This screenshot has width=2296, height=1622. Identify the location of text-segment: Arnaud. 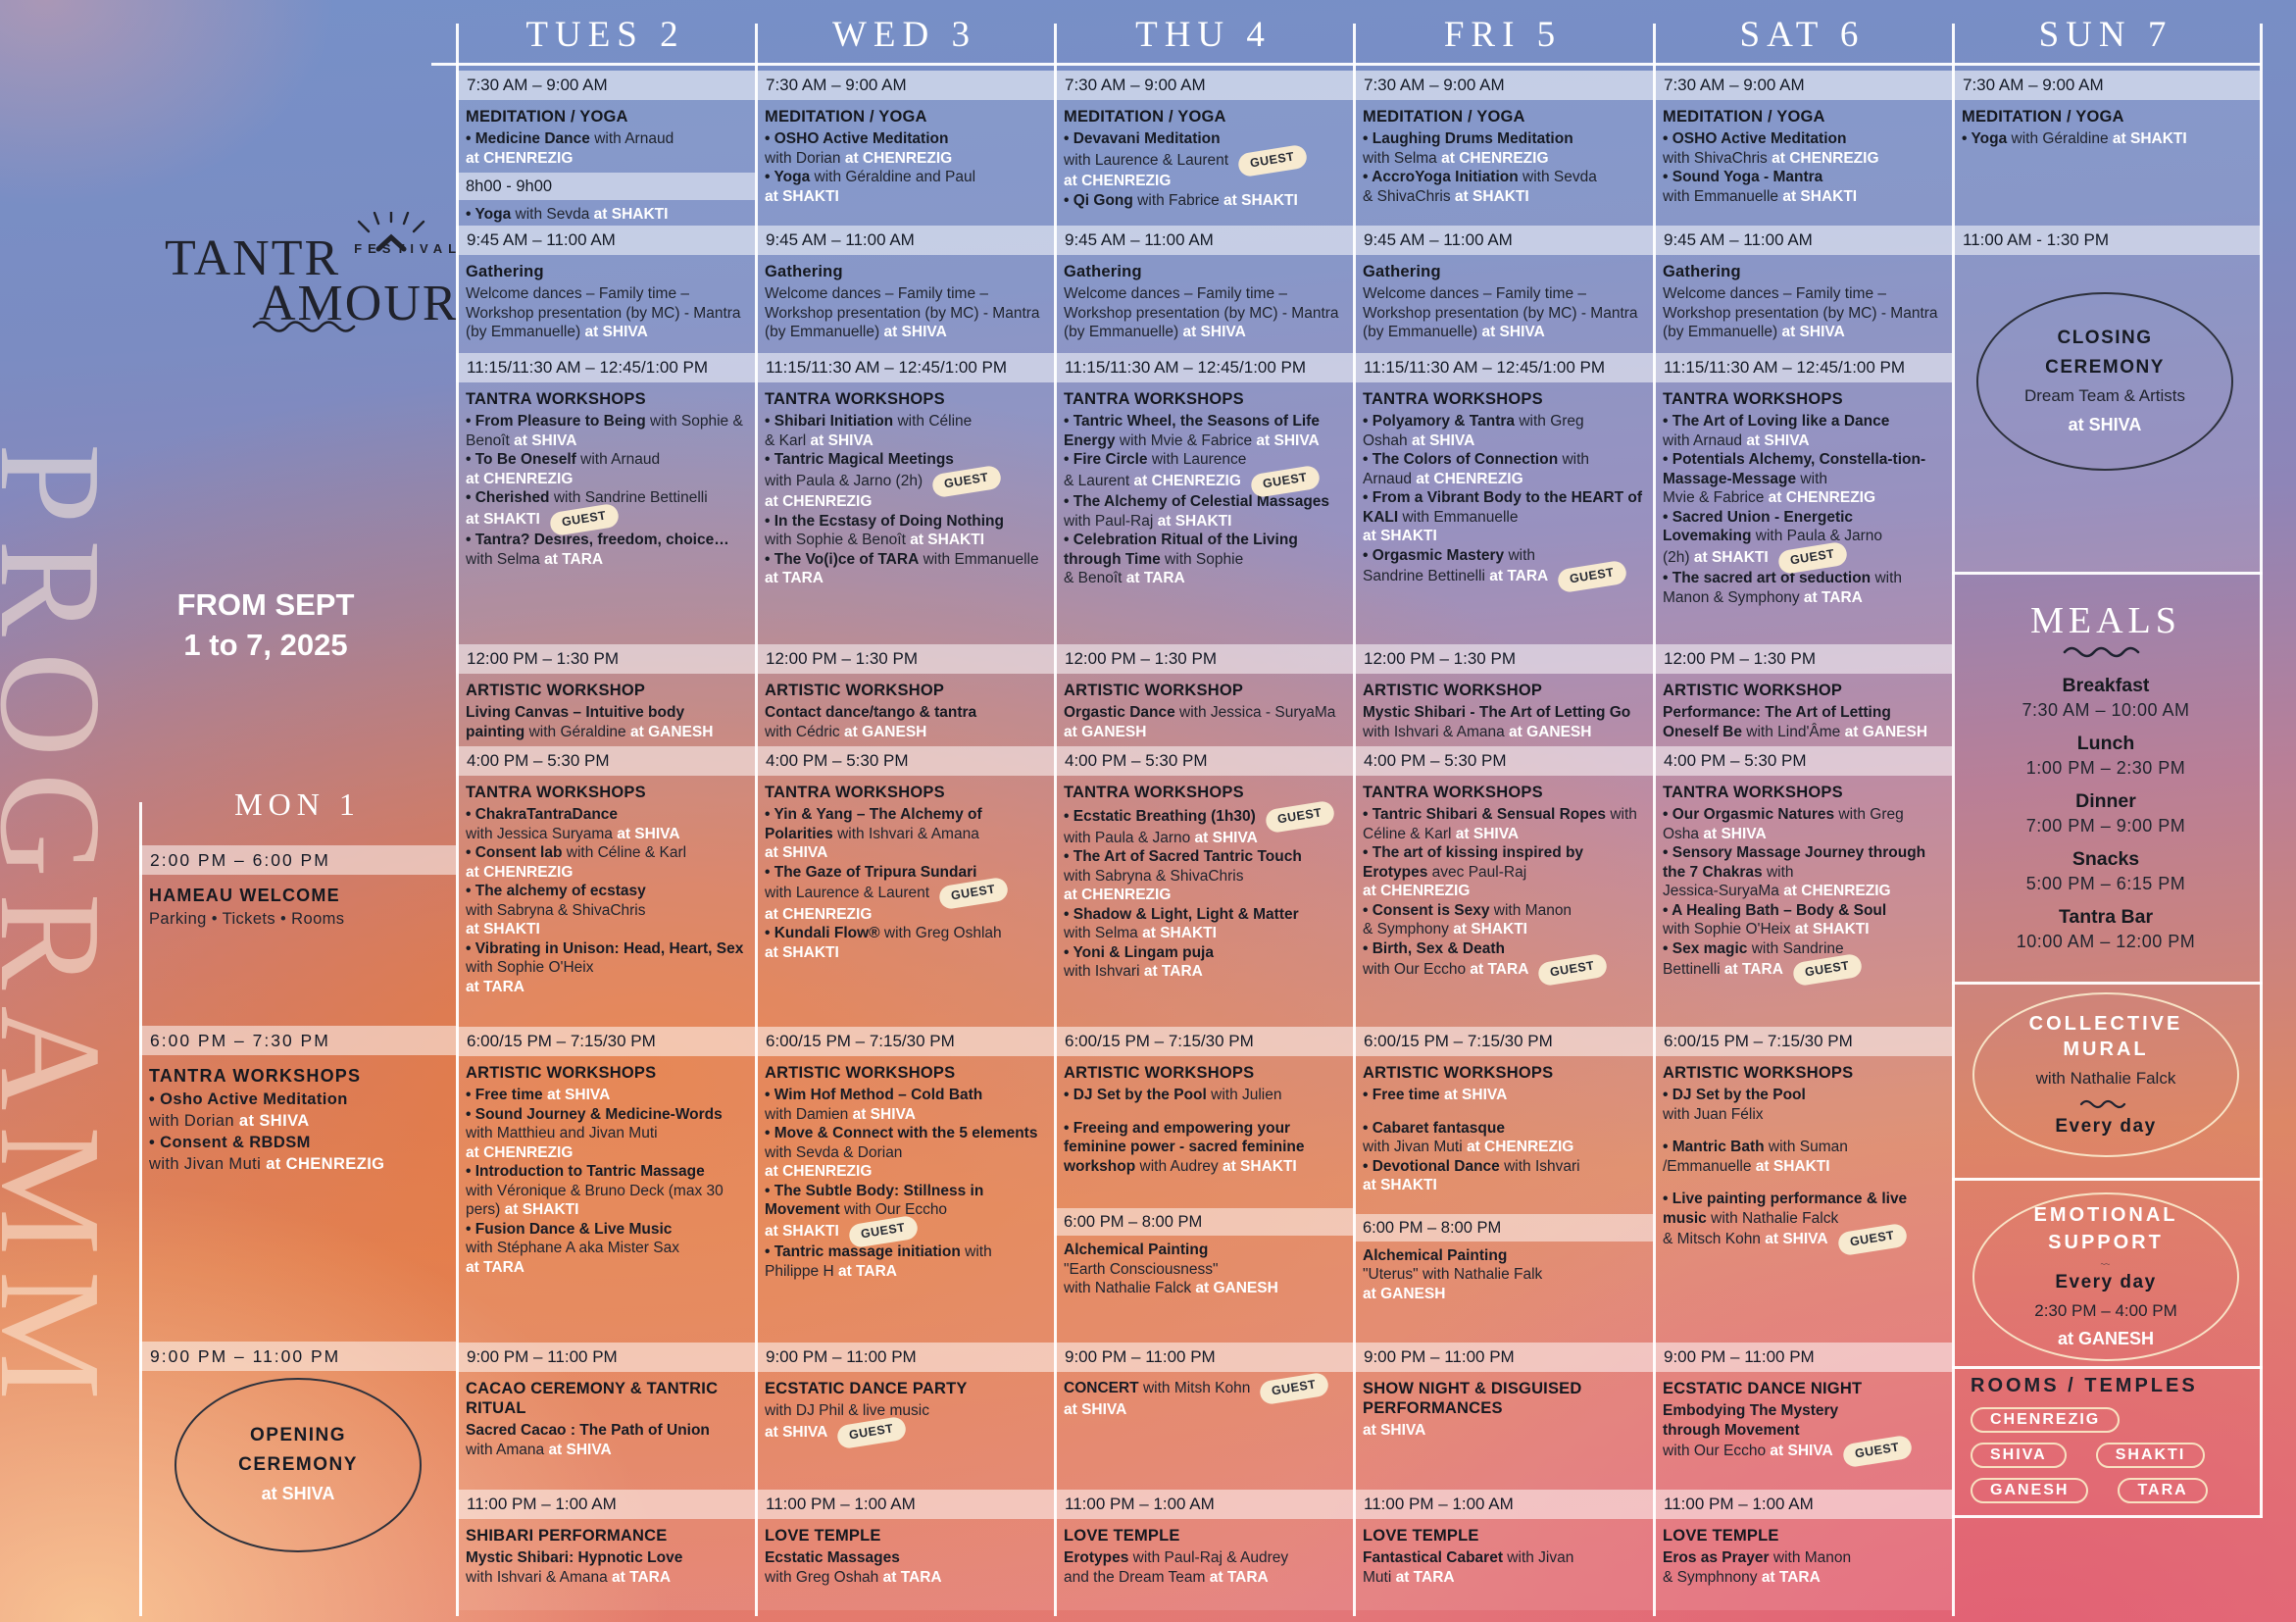
(1390, 479).